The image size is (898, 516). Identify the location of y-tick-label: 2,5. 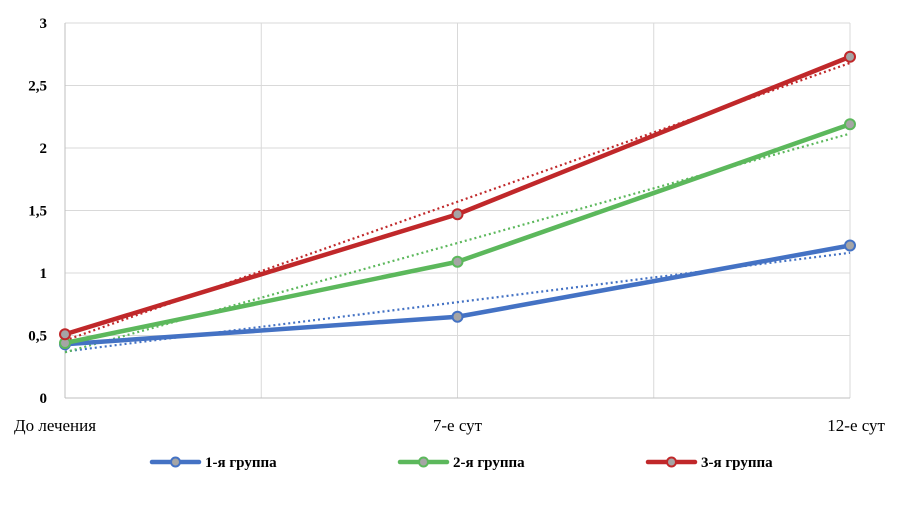
(37, 87).